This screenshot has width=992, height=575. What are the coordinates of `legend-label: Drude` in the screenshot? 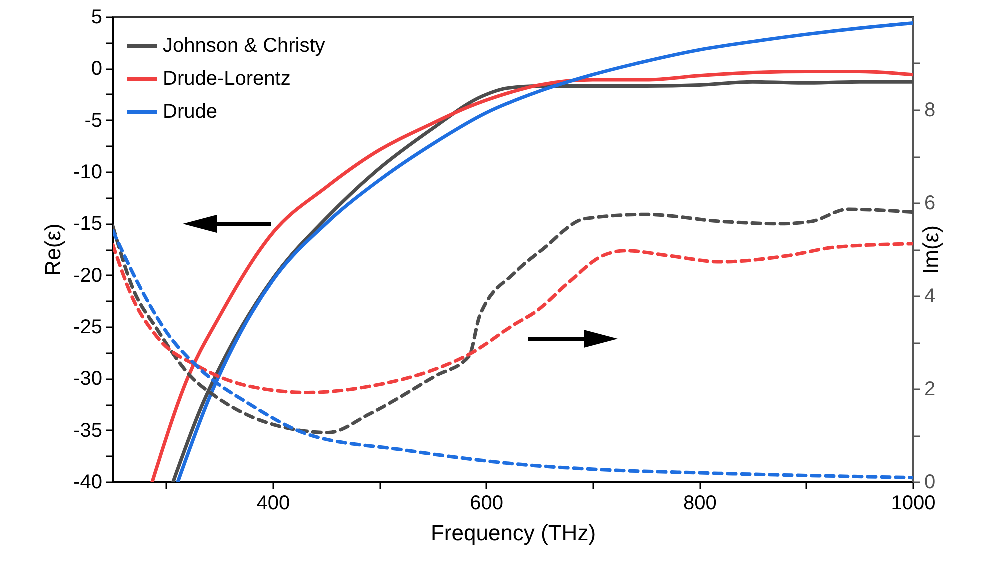 It's located at (190, 112).